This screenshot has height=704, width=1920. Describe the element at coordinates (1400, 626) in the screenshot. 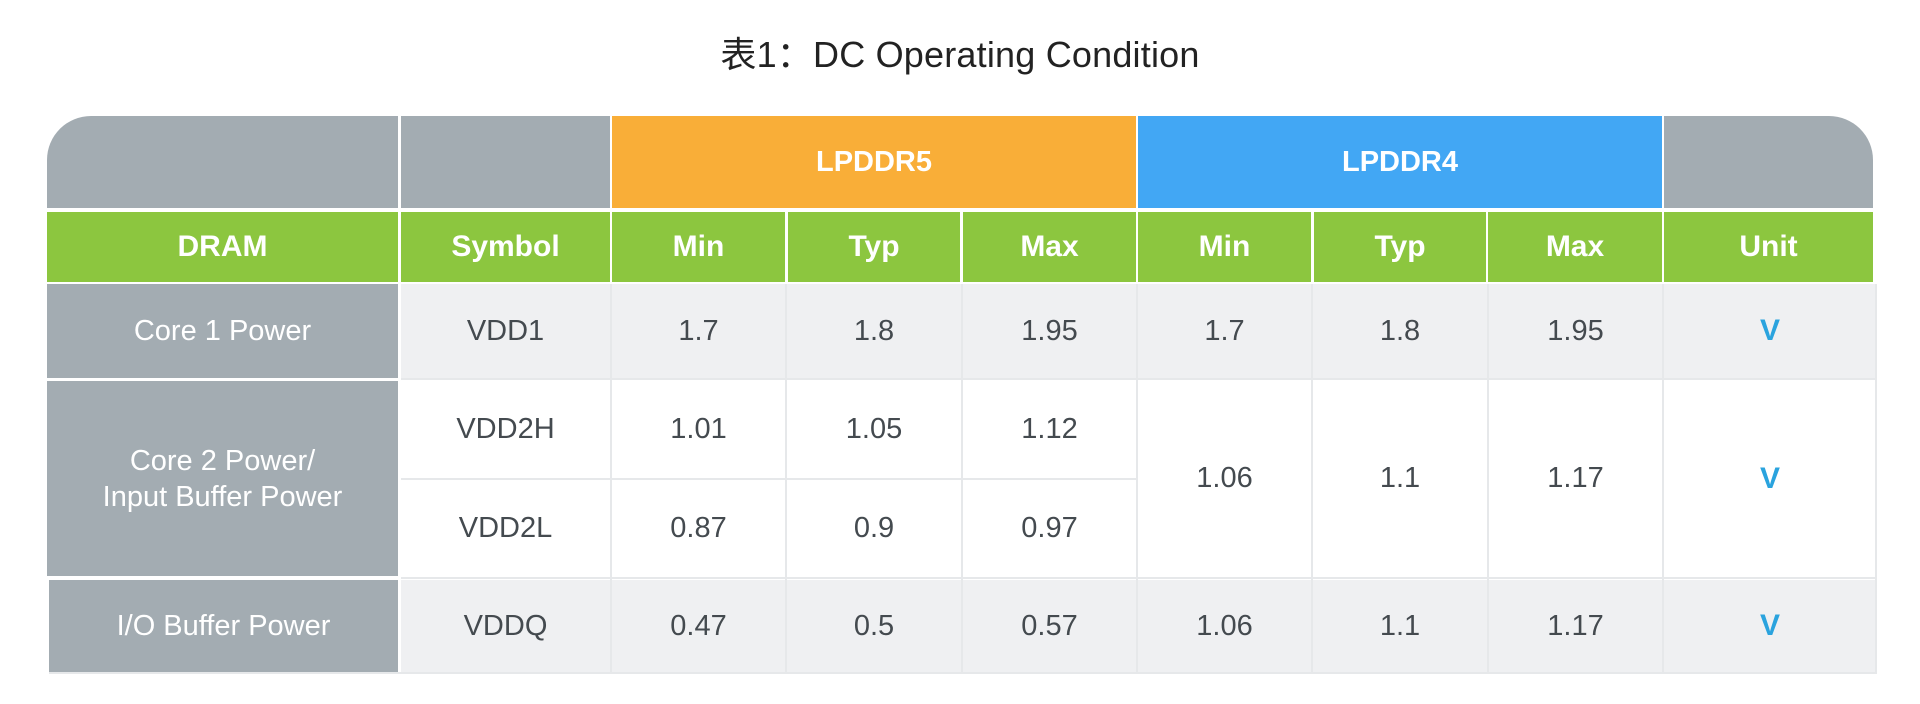

I see `io-lpddr4-typ: 1.1` at that location.